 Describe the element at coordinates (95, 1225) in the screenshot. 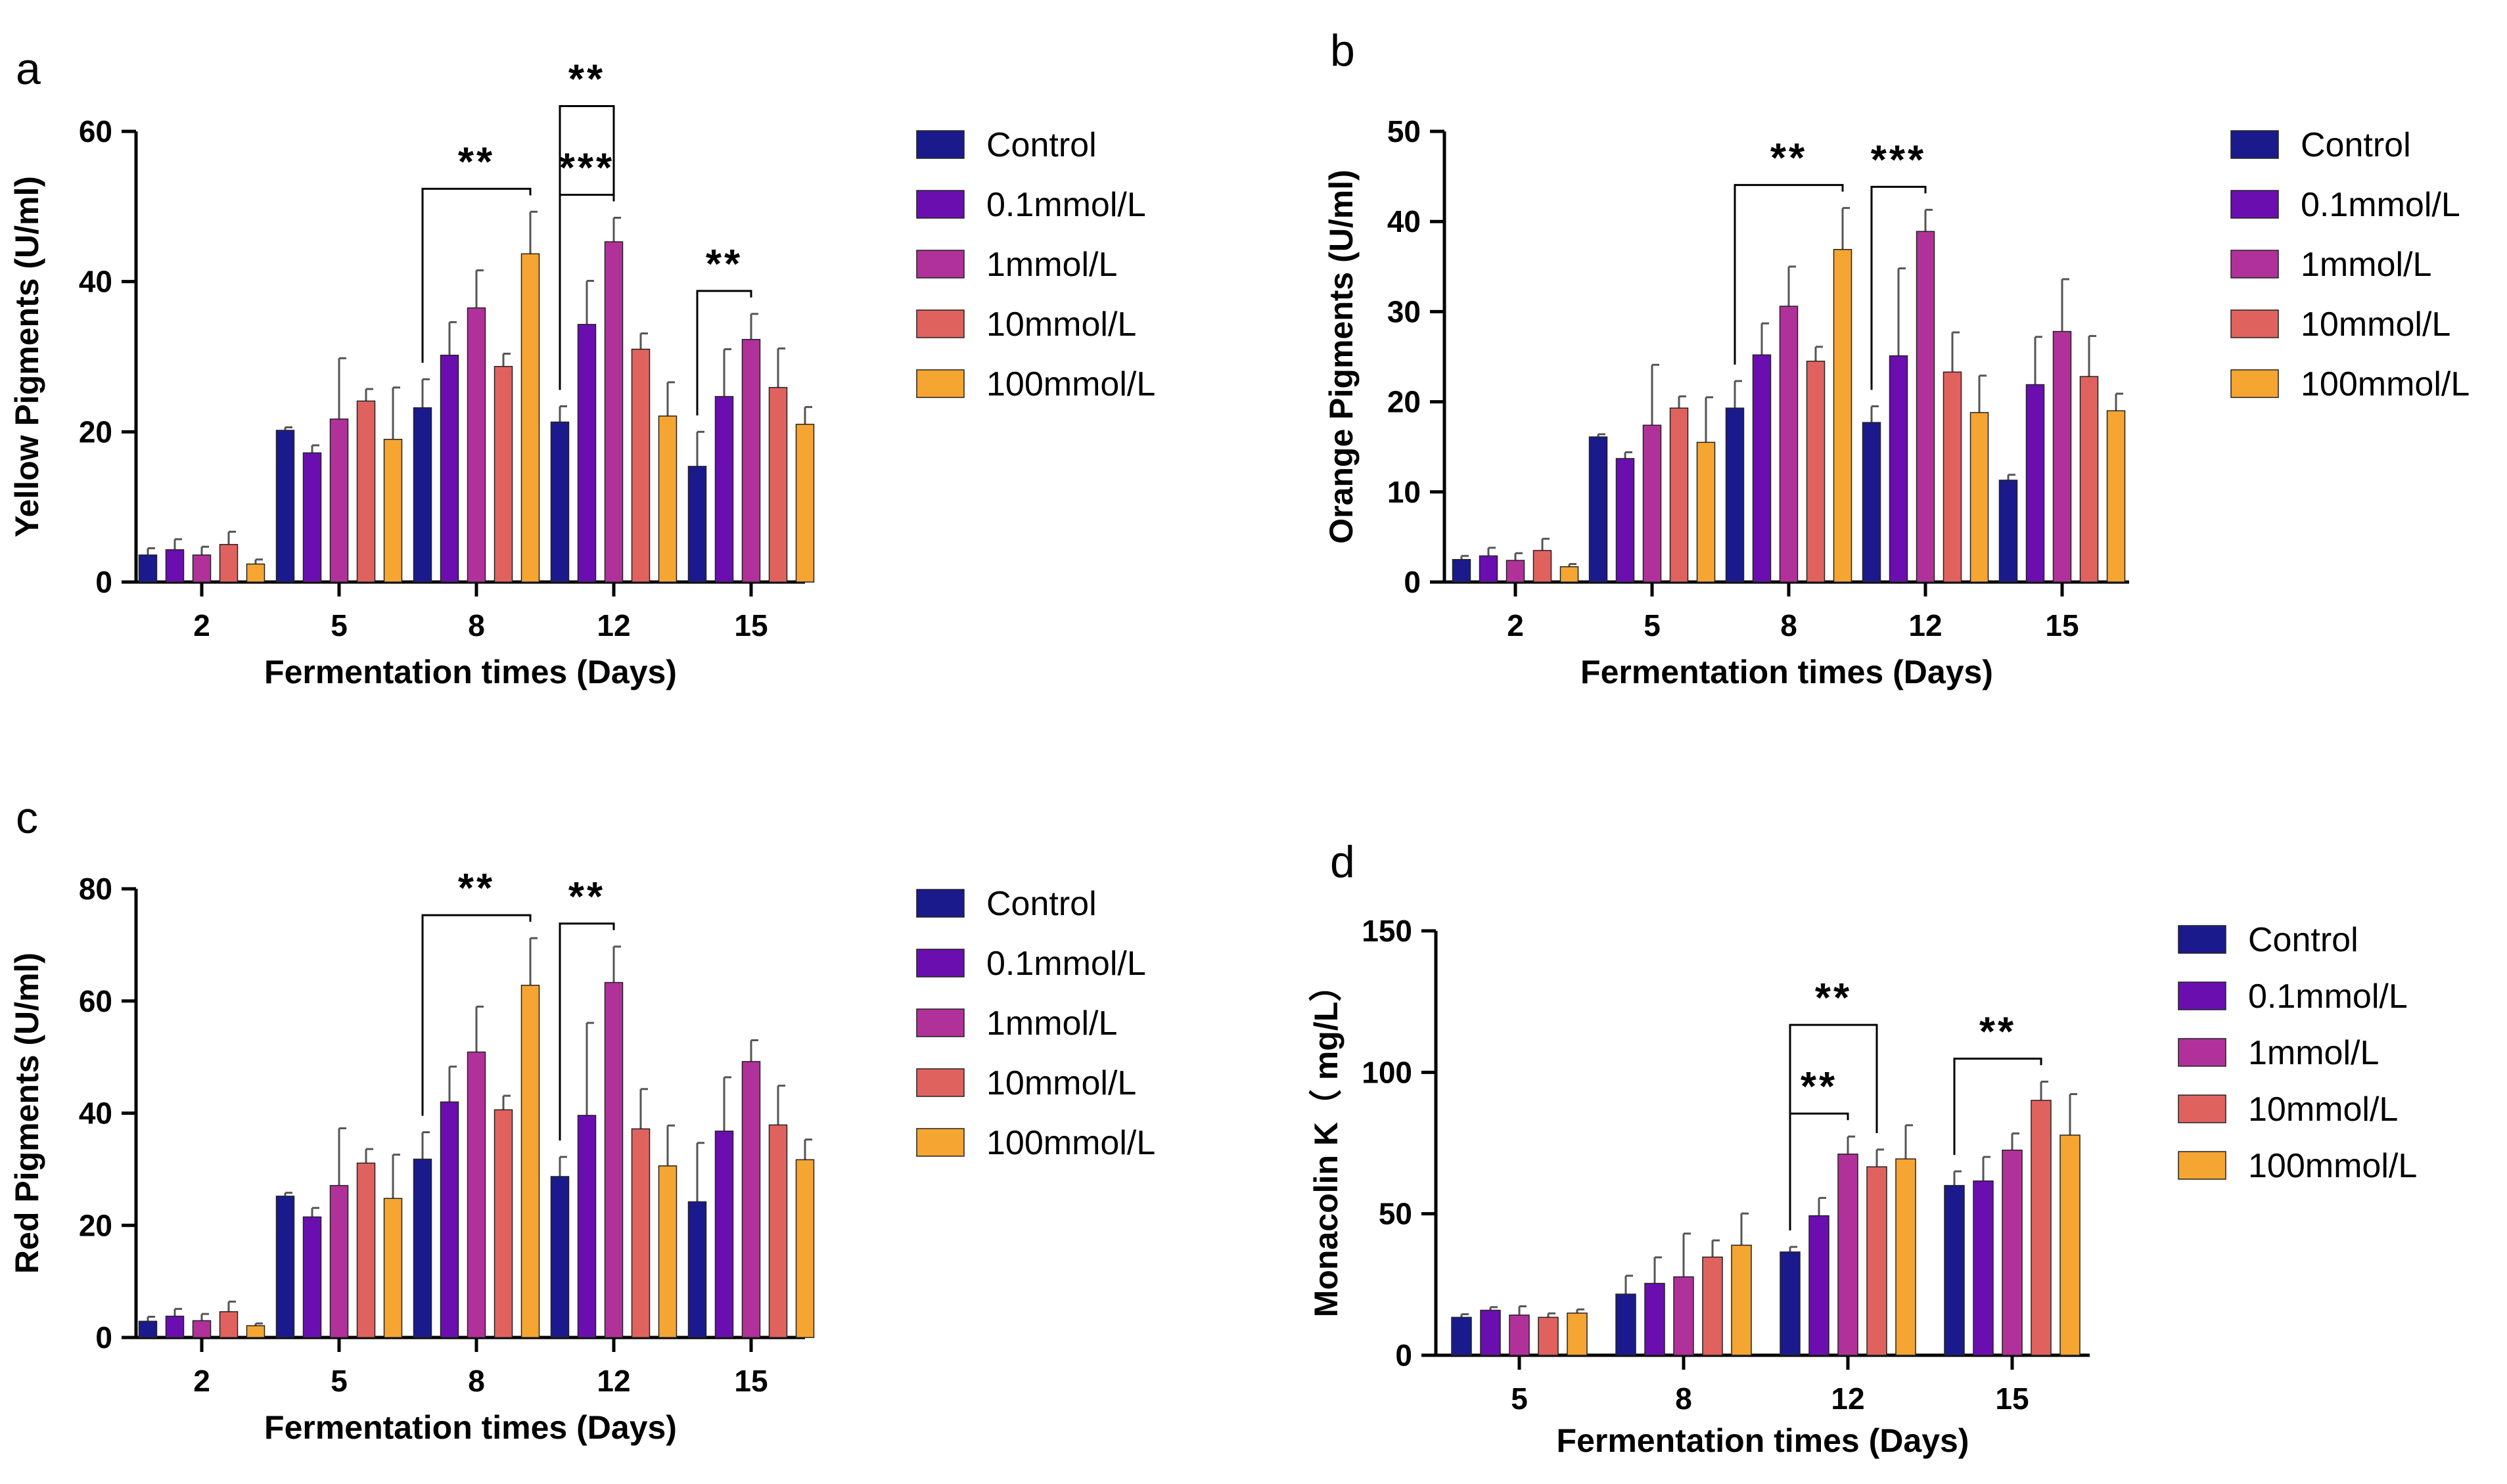

I see `y-tick-label: 20` at that location.